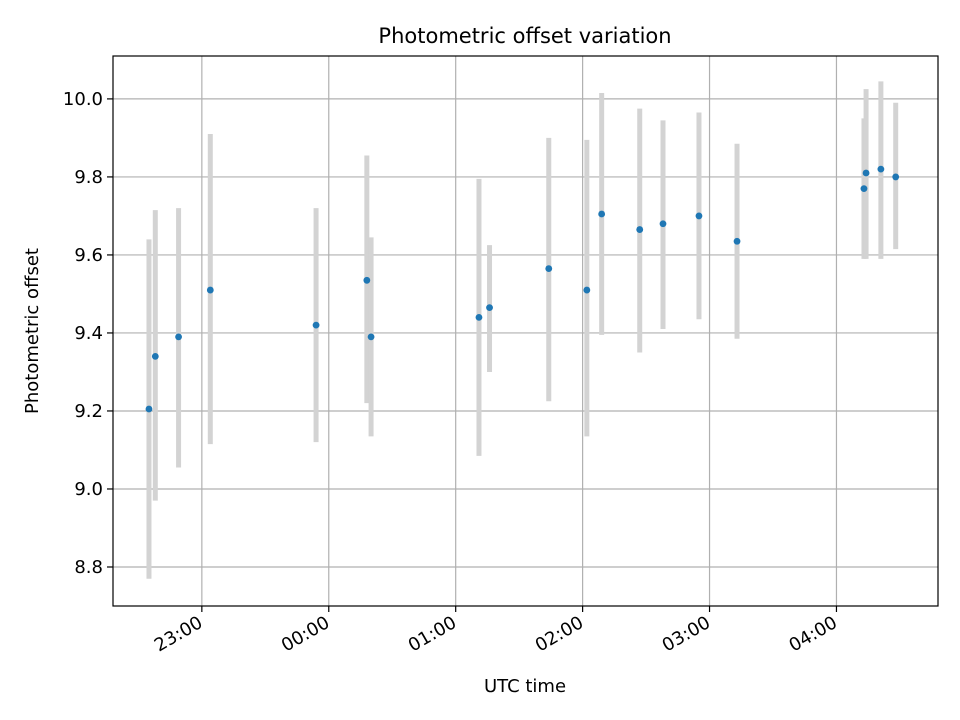 The image size is (960, 720). I want to click on y-tick-label: 9.8, so click(88, 177).